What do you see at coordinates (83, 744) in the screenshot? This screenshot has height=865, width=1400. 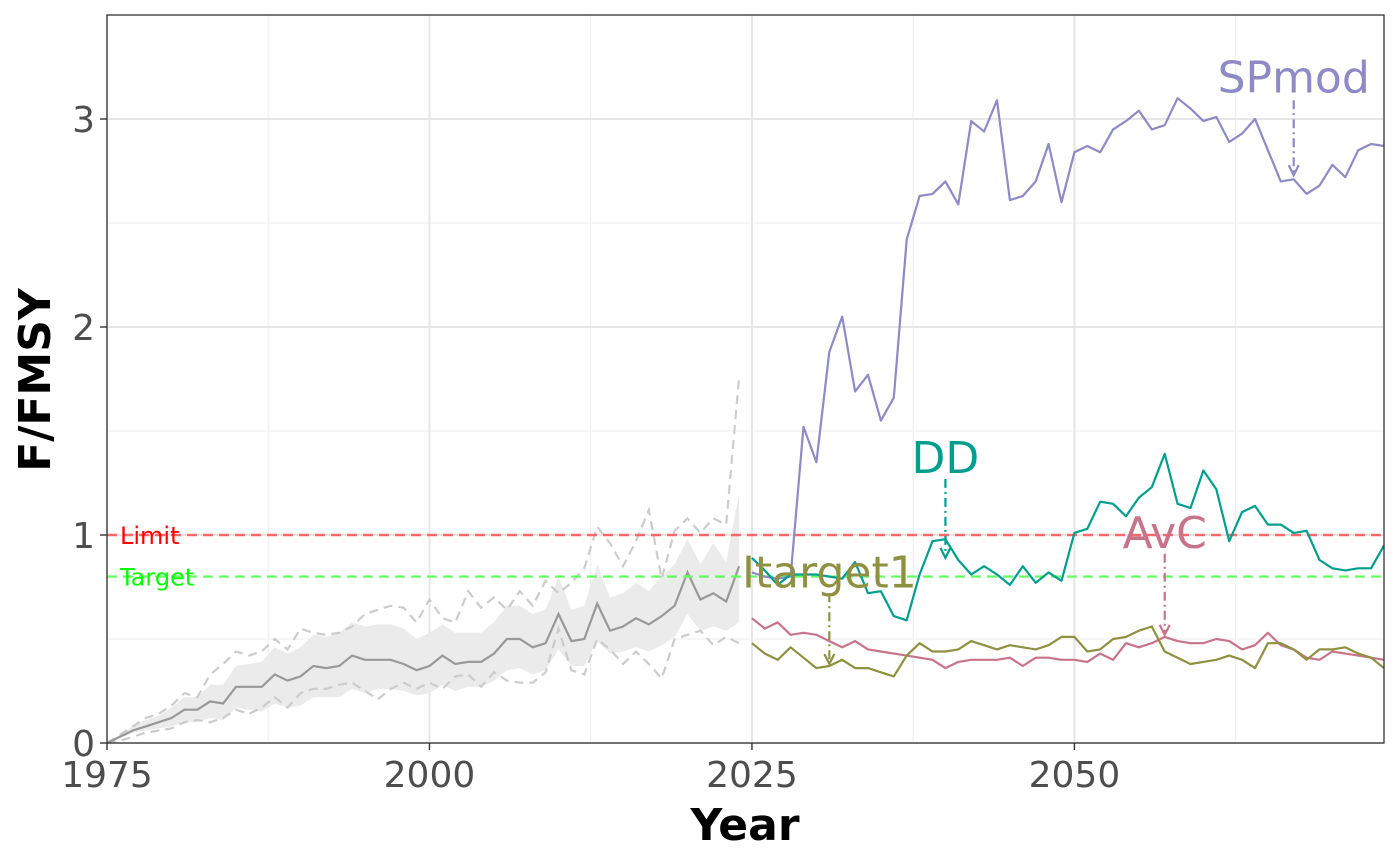 I see `y-tick-label-0: 0` at bounding box center [83, 744].